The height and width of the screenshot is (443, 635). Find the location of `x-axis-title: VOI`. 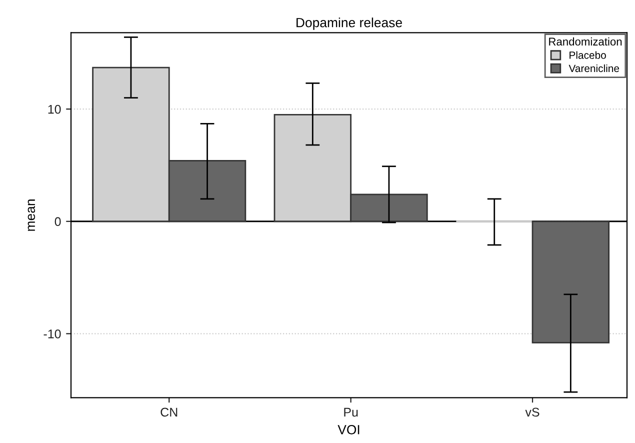

x-axis-title: VOI is located at coordinates (349, 429).